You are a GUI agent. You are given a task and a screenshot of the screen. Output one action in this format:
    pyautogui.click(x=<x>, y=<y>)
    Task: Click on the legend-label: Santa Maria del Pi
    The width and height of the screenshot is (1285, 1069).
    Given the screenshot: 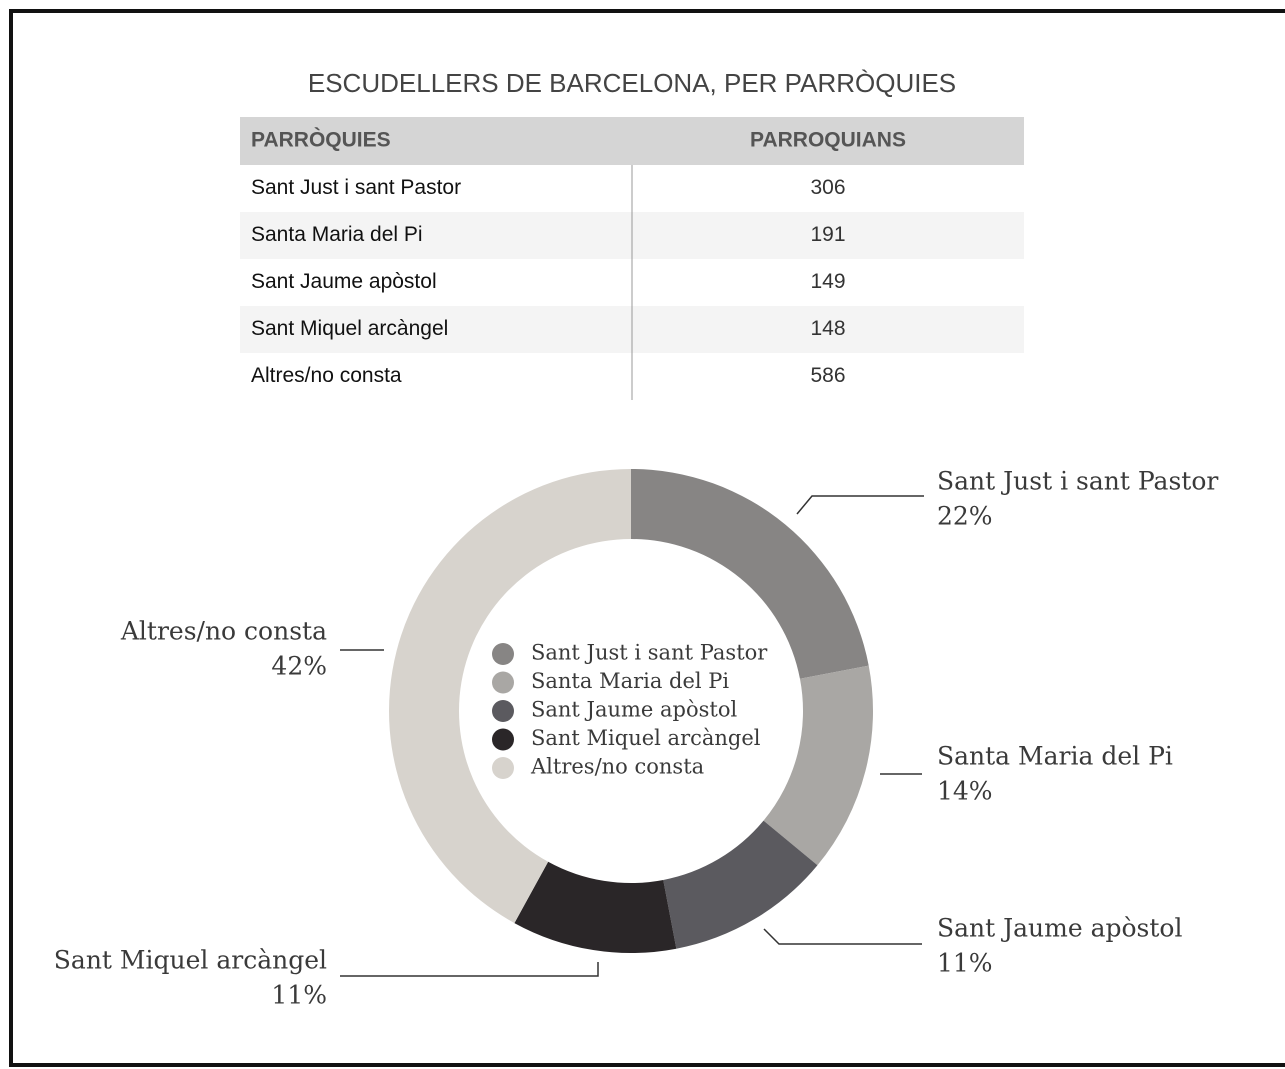 What is the action you would take?
    pyautogui.click(x=630, y=681)
    